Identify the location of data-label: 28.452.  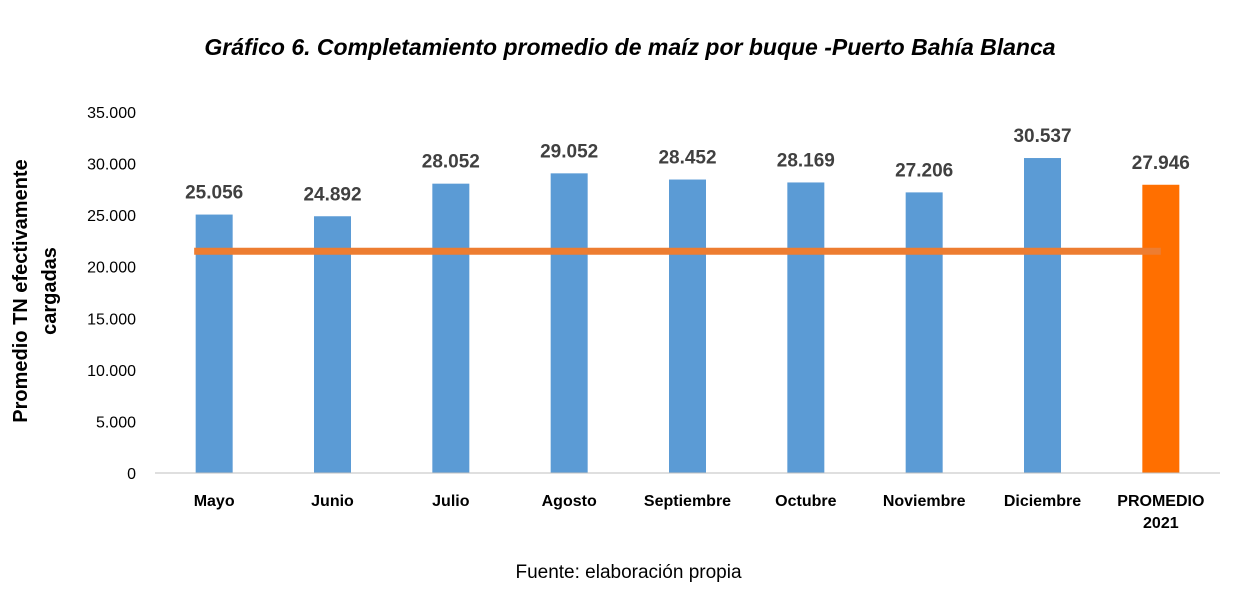
(687, 158).